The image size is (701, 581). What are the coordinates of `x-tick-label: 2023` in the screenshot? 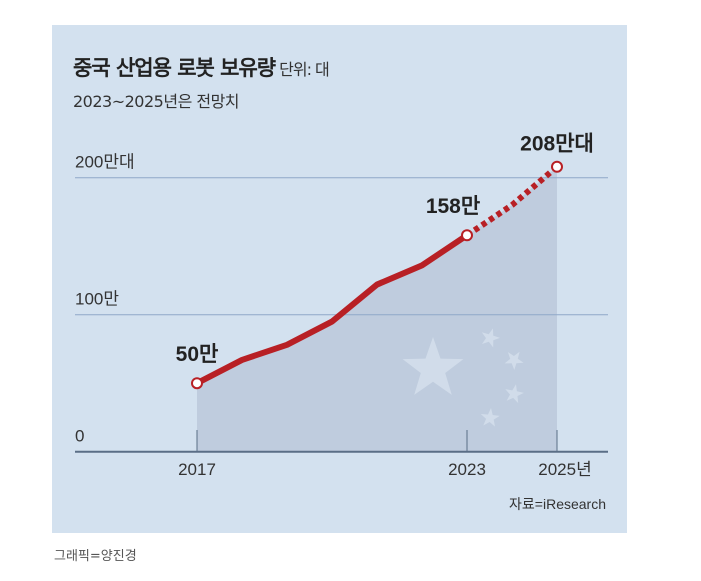 It's located at (467, 469).